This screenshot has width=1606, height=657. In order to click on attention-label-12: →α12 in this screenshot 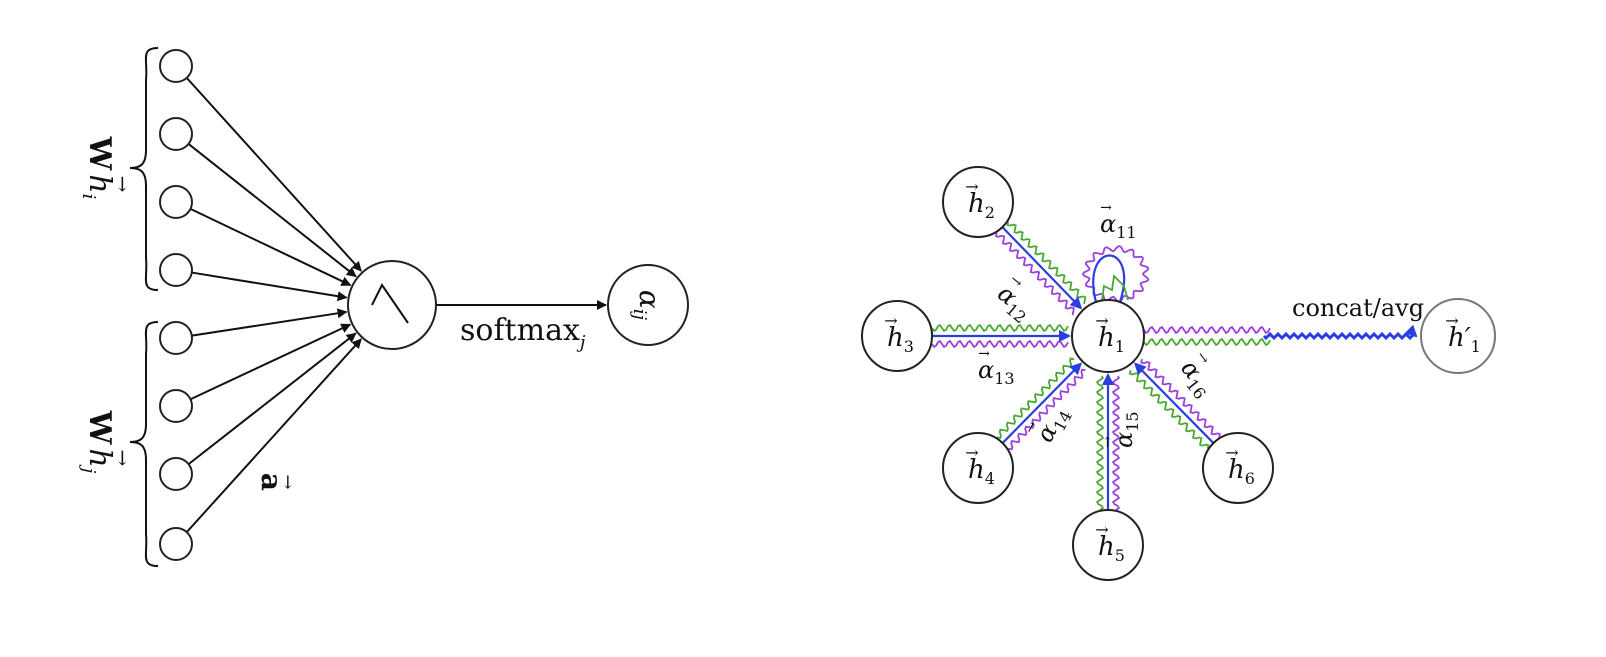, I will do `click(1014, 300)`.